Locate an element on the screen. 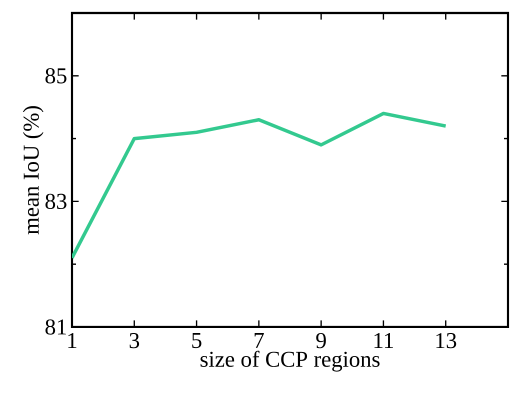 The width and height of the screenshot is (514, 395). y-tick-label: 85 is located at coordinates (55, 76).